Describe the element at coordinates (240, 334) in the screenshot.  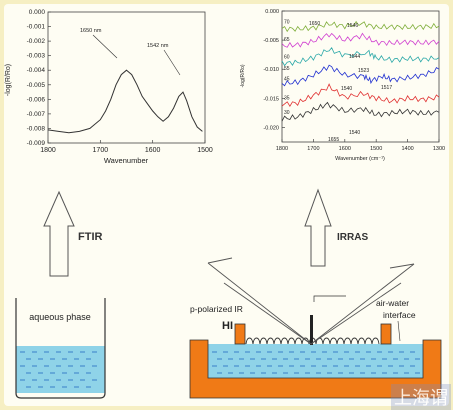
I see `left-barrier` at that location.